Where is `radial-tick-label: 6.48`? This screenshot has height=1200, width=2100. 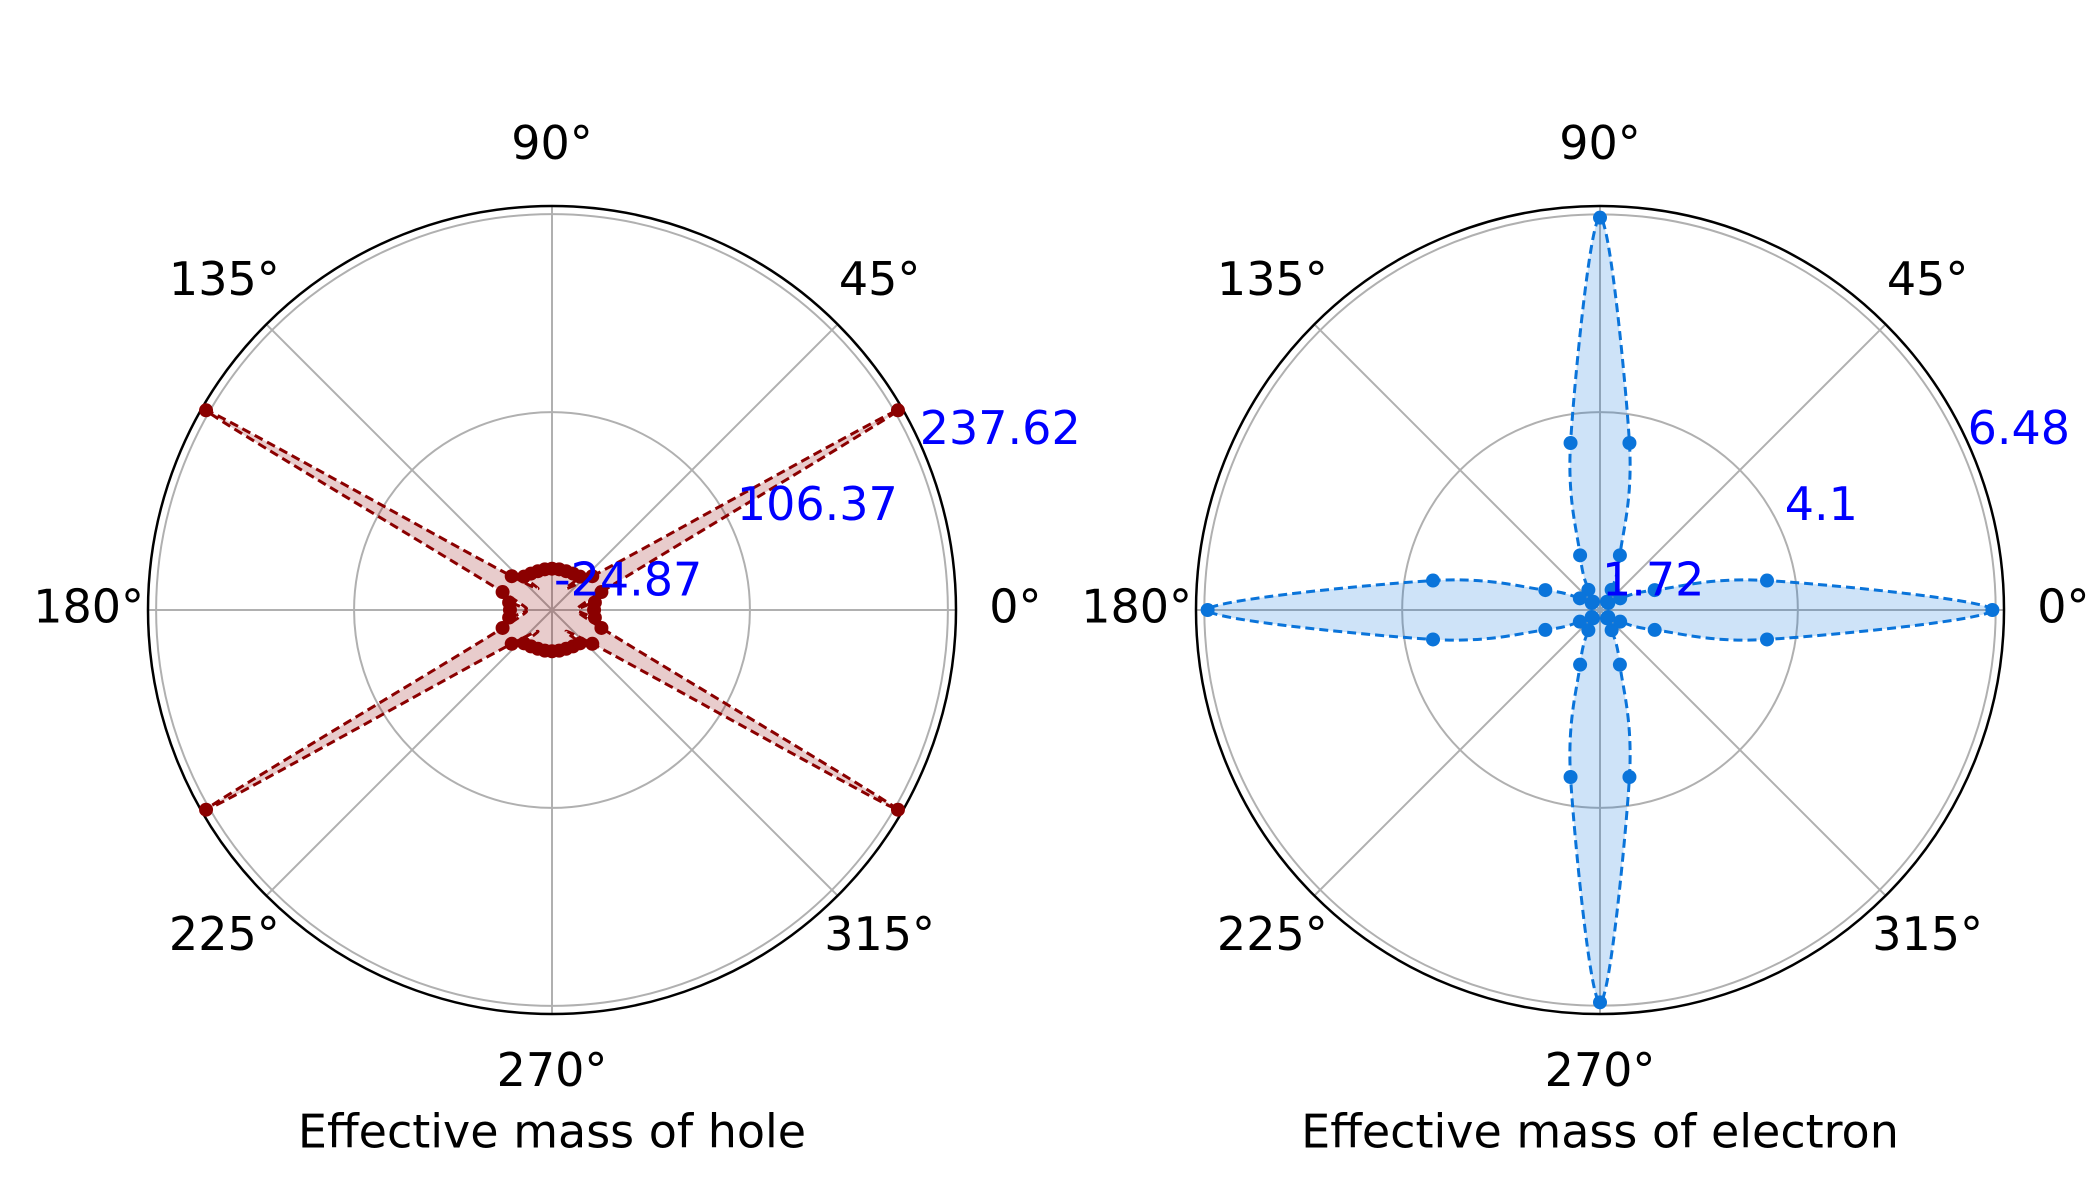
radial-tick-label: 6.48 is located at coordinates (2019, 428).